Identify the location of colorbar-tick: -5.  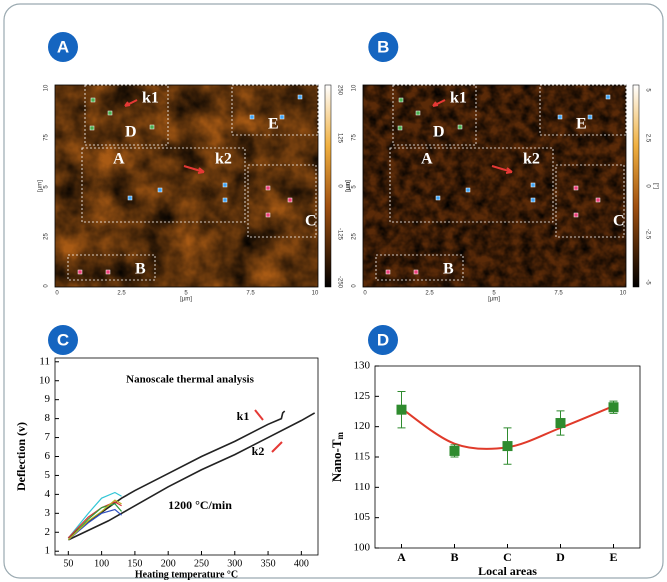
(647, 282).